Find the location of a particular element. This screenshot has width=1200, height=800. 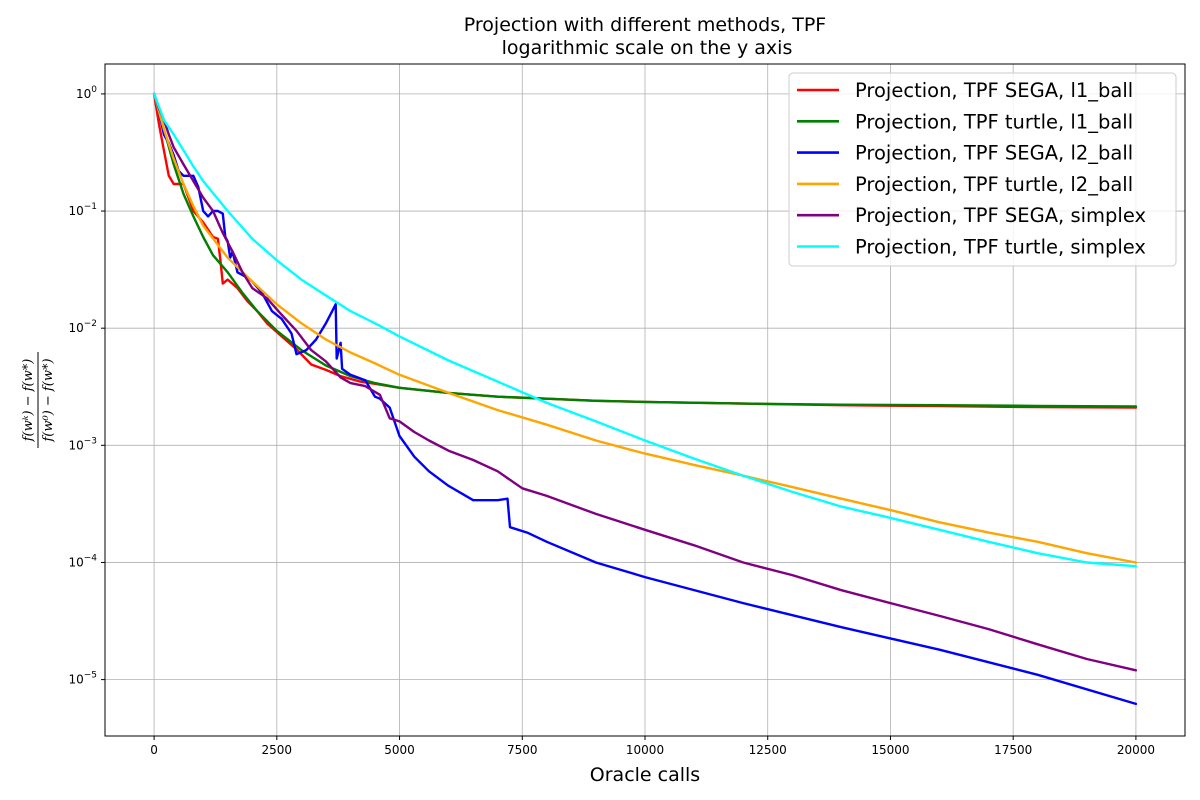

y-tick-label: 10⁻¹ is located at coordinates (82, 210).